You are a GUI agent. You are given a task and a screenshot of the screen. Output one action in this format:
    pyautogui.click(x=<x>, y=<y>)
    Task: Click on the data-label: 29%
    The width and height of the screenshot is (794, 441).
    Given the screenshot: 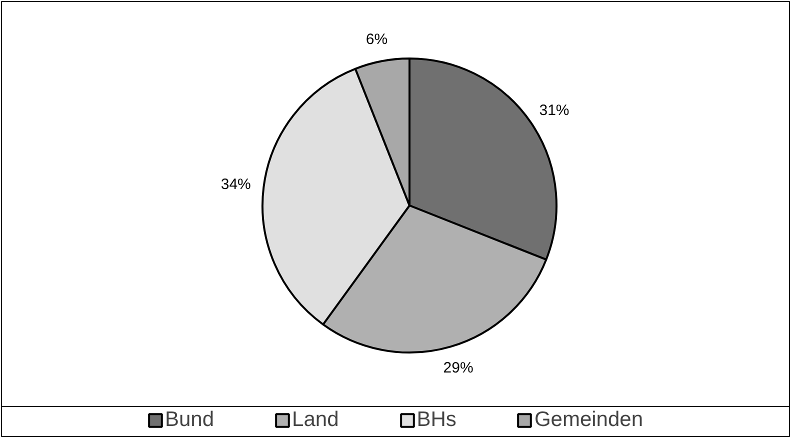 What is the action you would take?
    pyautogui.click(x=458, y=367)
    